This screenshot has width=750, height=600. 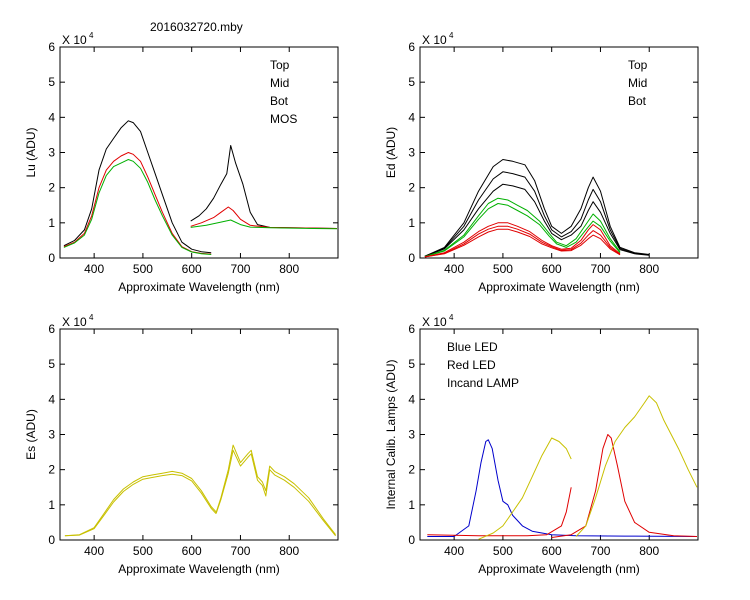 I want to click on series-line-blue-led, so click(x=562, y=488).